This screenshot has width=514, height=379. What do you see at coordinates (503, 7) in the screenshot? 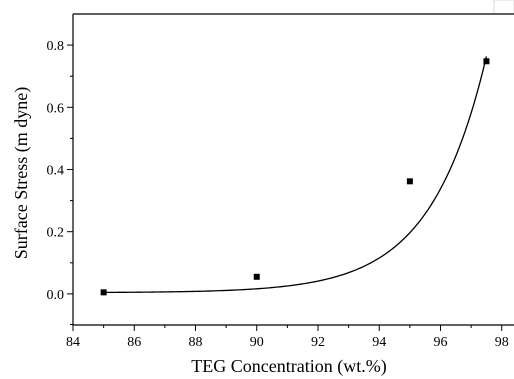
I see `corner-box` at bounding box center [503, 7].